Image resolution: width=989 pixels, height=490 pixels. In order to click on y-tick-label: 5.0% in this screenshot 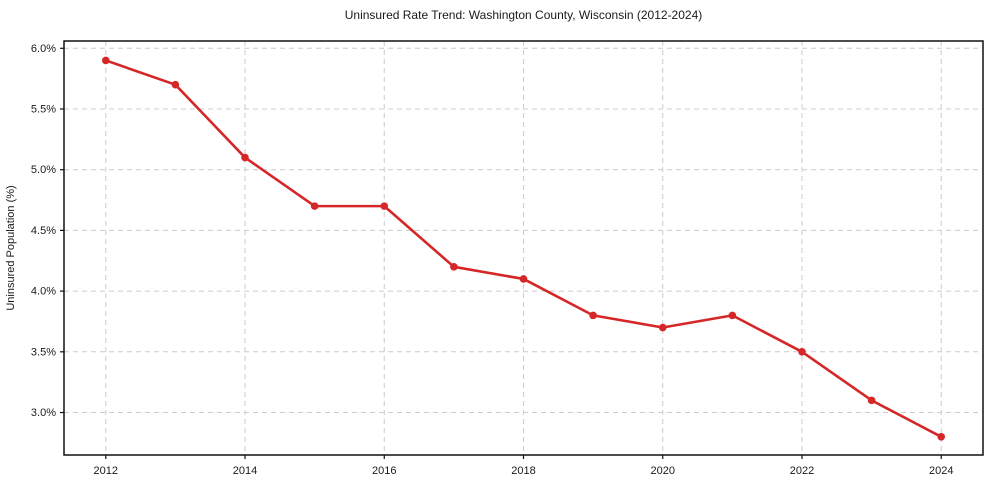, I will do `click(43, 170)`.